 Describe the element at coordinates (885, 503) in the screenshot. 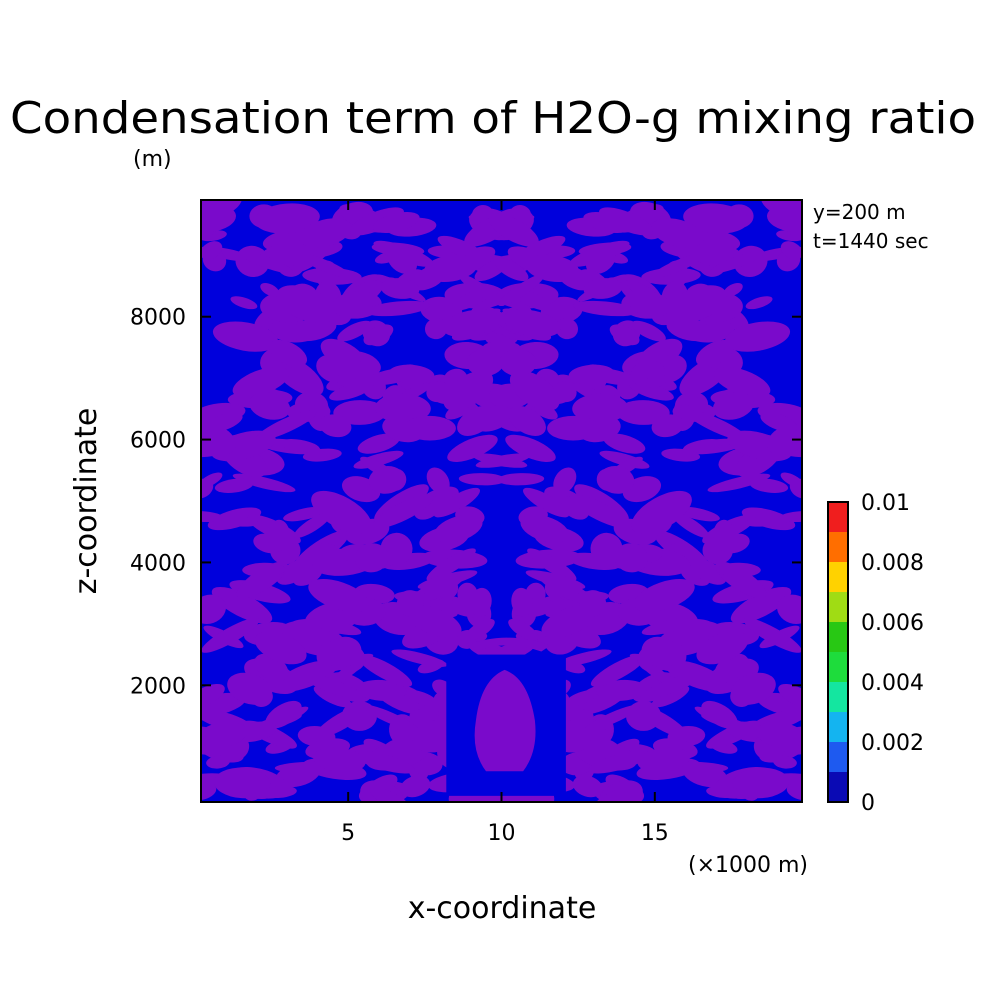

I see `colorbar-tick-label: 0.01` at that location.